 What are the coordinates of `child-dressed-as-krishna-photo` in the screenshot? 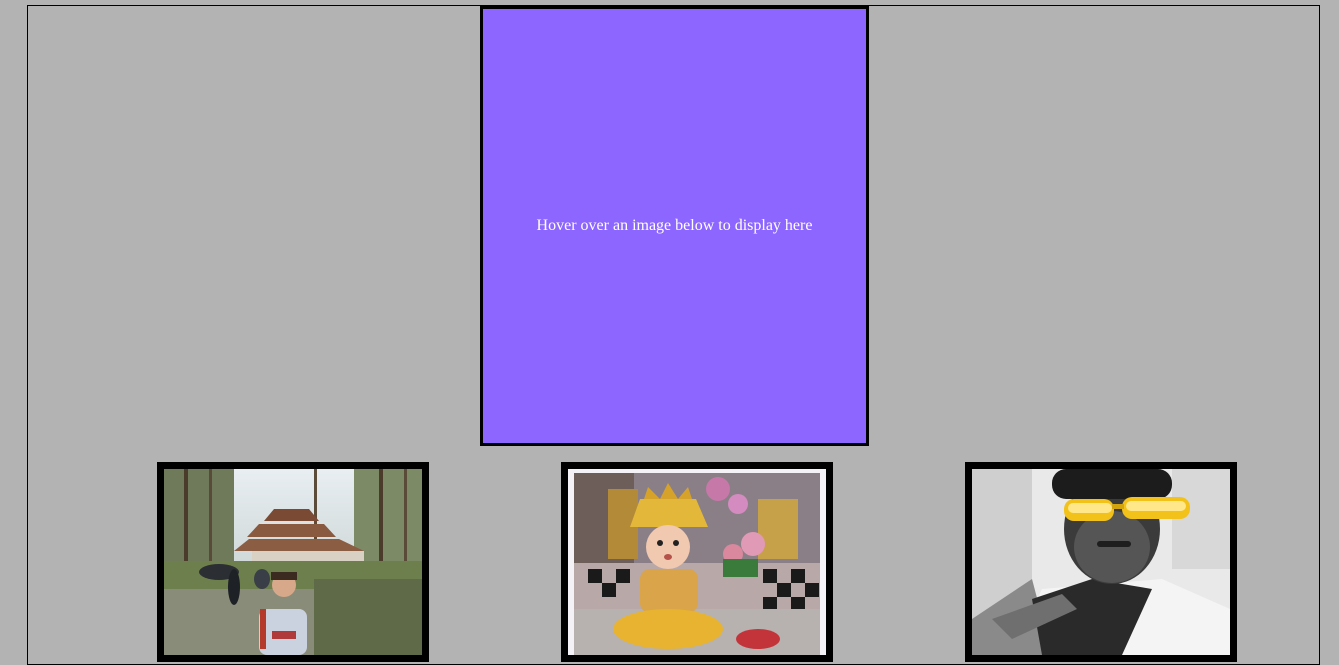 It's located at (697, 562).